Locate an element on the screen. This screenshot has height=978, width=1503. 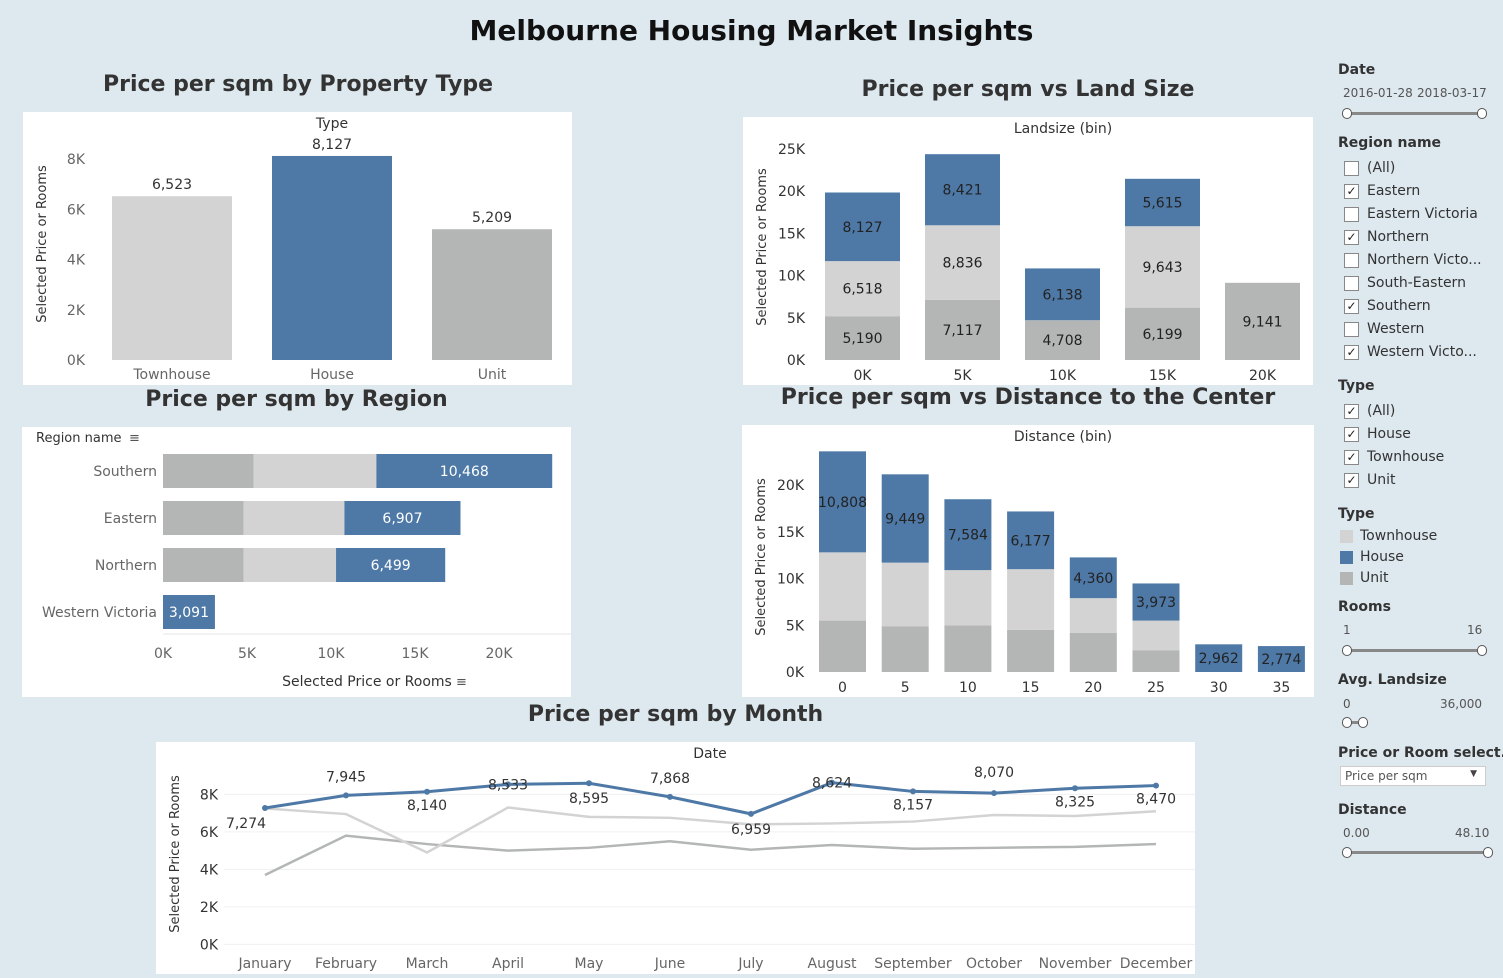
legend-item: Unit is located at coordinates (1364, 578).